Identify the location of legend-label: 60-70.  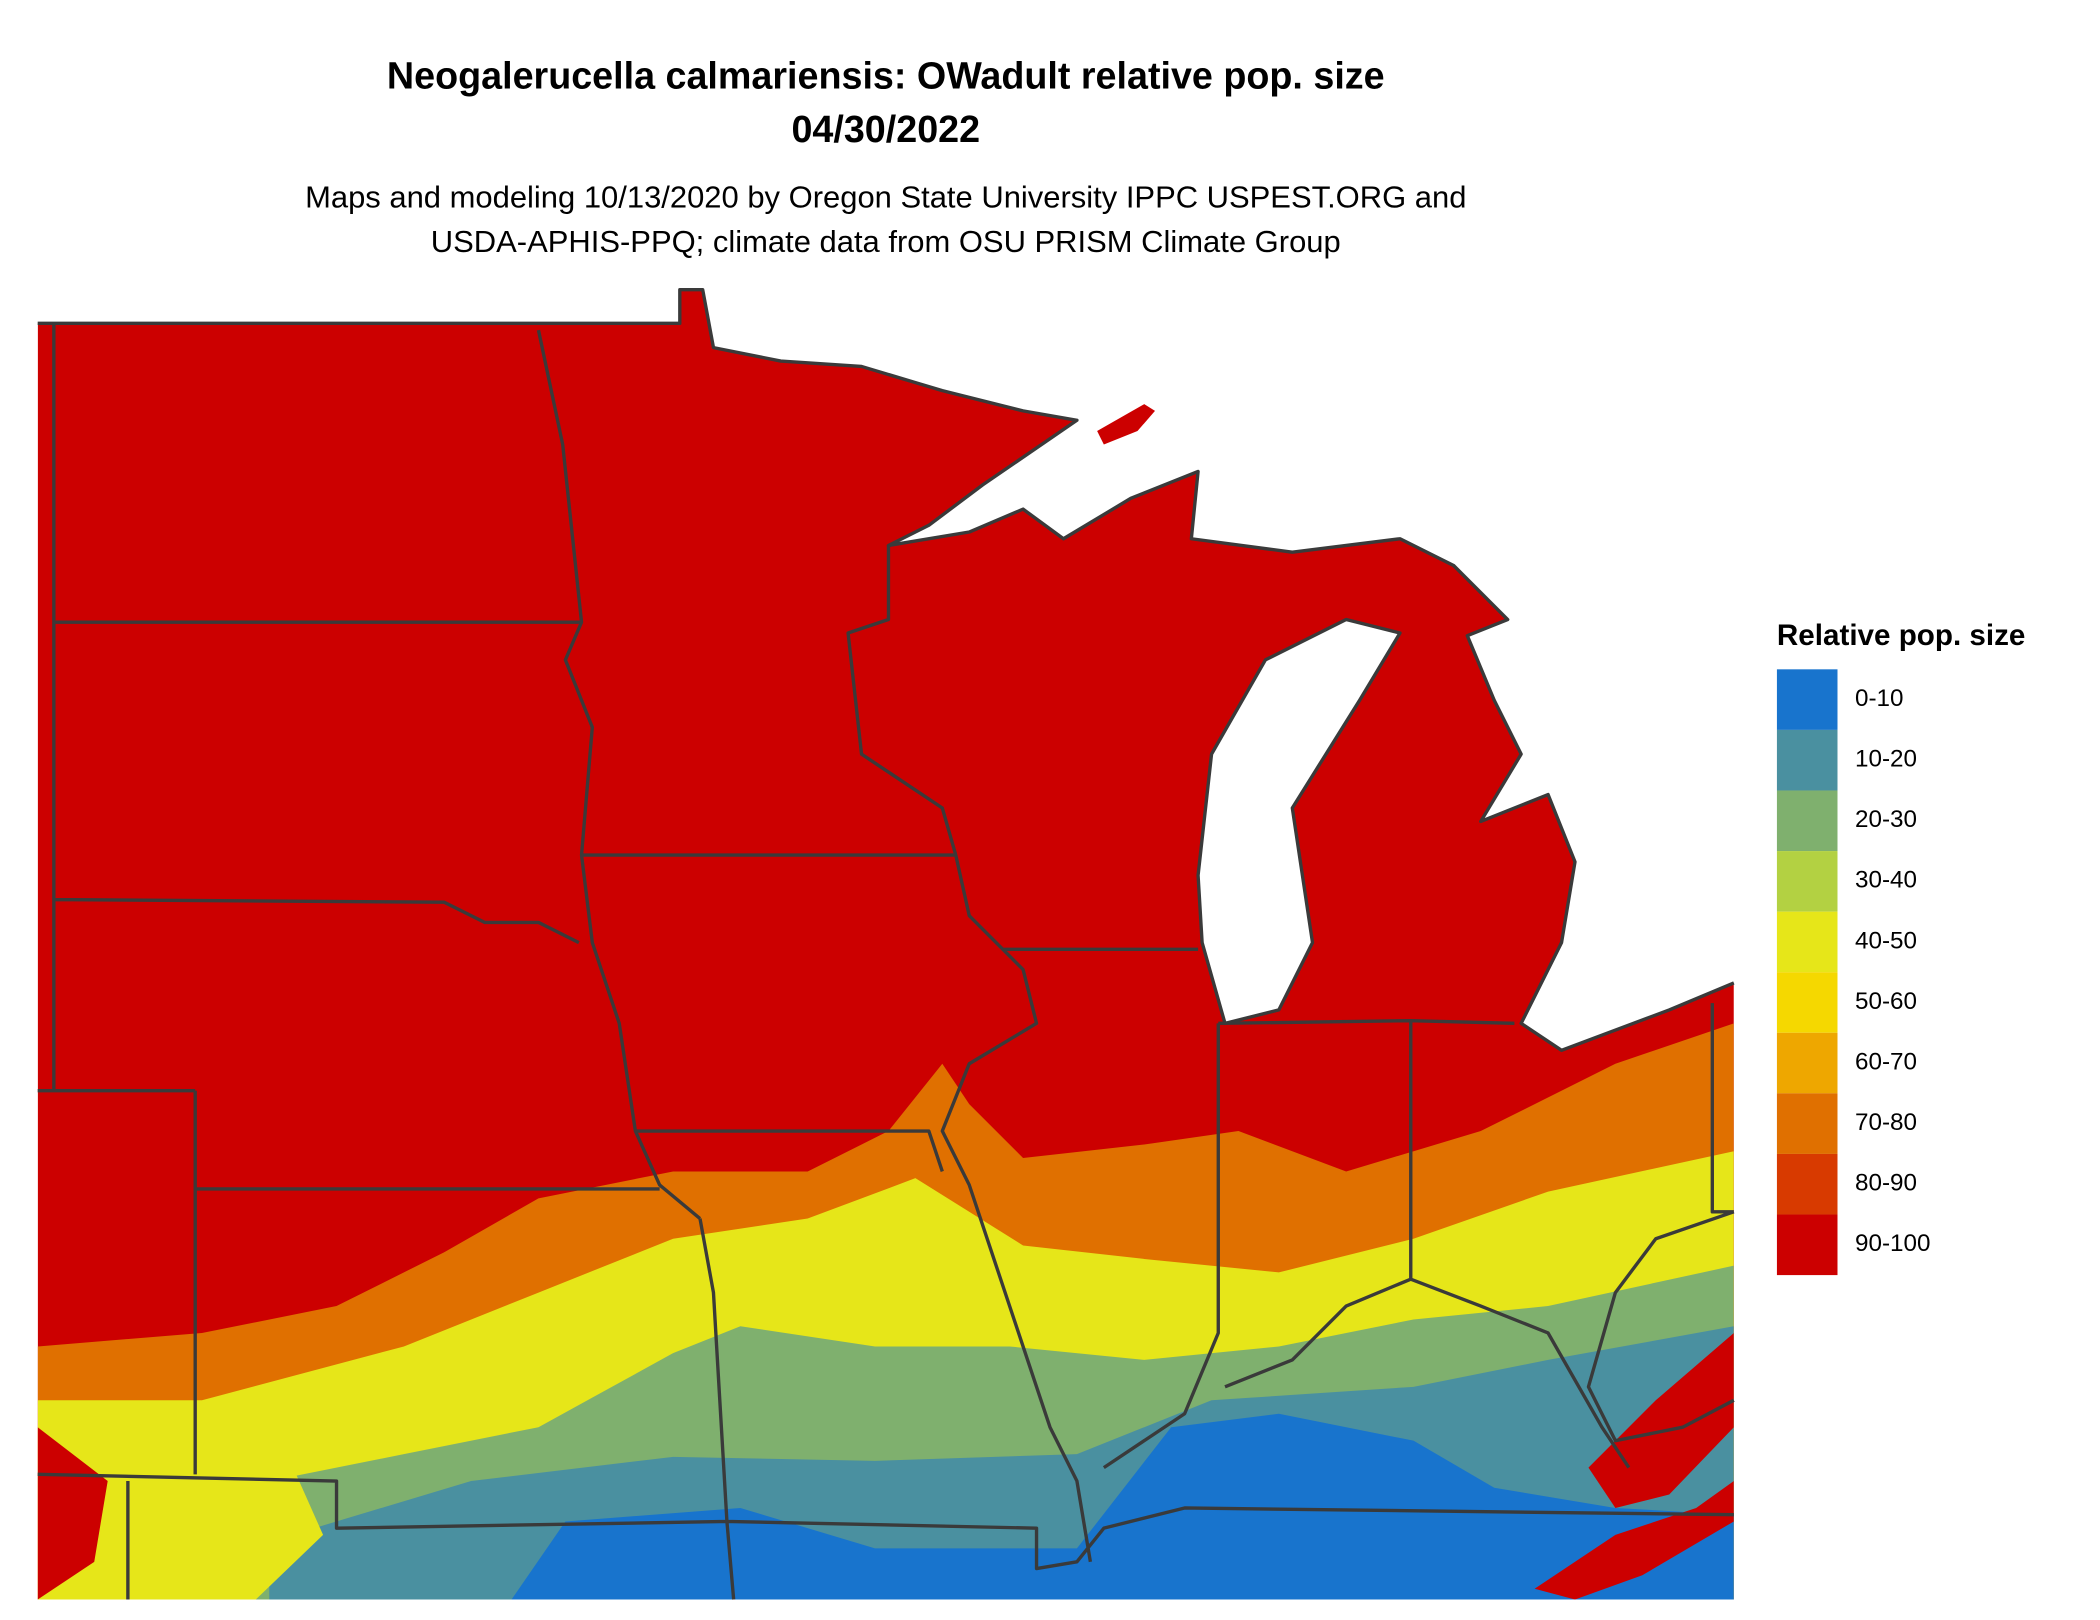
(1886, 1061).